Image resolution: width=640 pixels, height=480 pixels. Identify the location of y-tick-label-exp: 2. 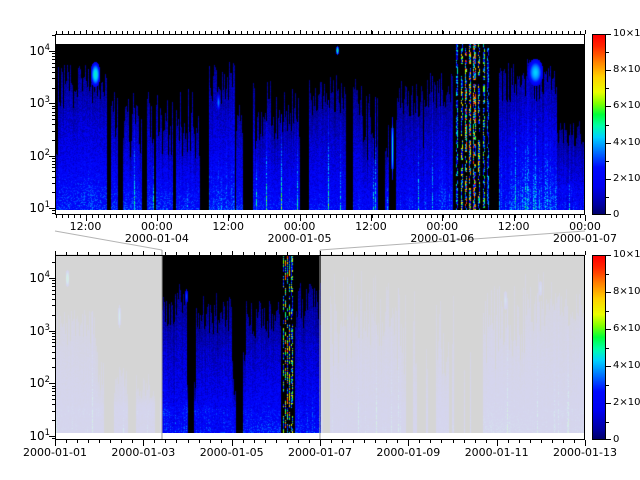
(47, 151).